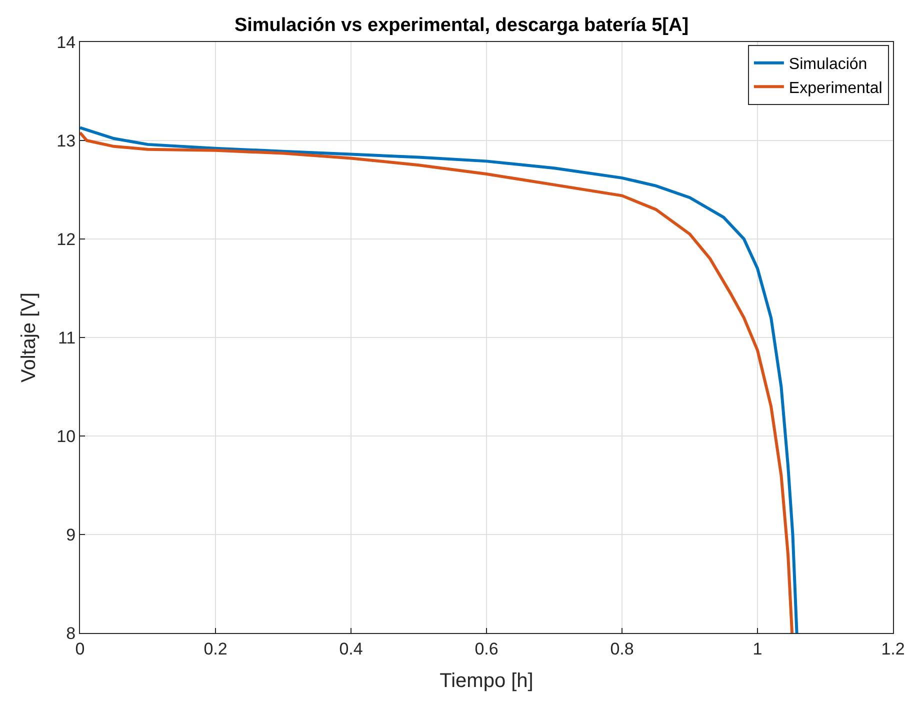  Describe the element at coordinates (461, 25) in the screenshot. I see `chart-title: Simulación vs experimental, descarga batería 5[A]` at that location.